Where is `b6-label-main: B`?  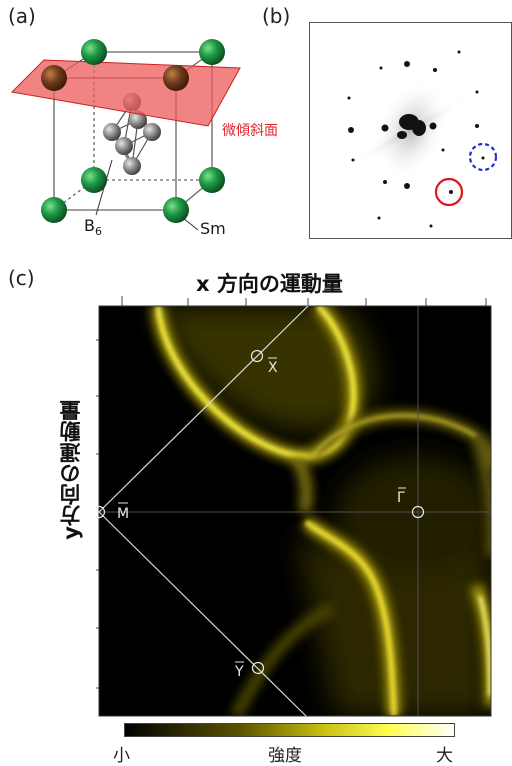 b6-label-main: B is located at coordinates (89, 225).